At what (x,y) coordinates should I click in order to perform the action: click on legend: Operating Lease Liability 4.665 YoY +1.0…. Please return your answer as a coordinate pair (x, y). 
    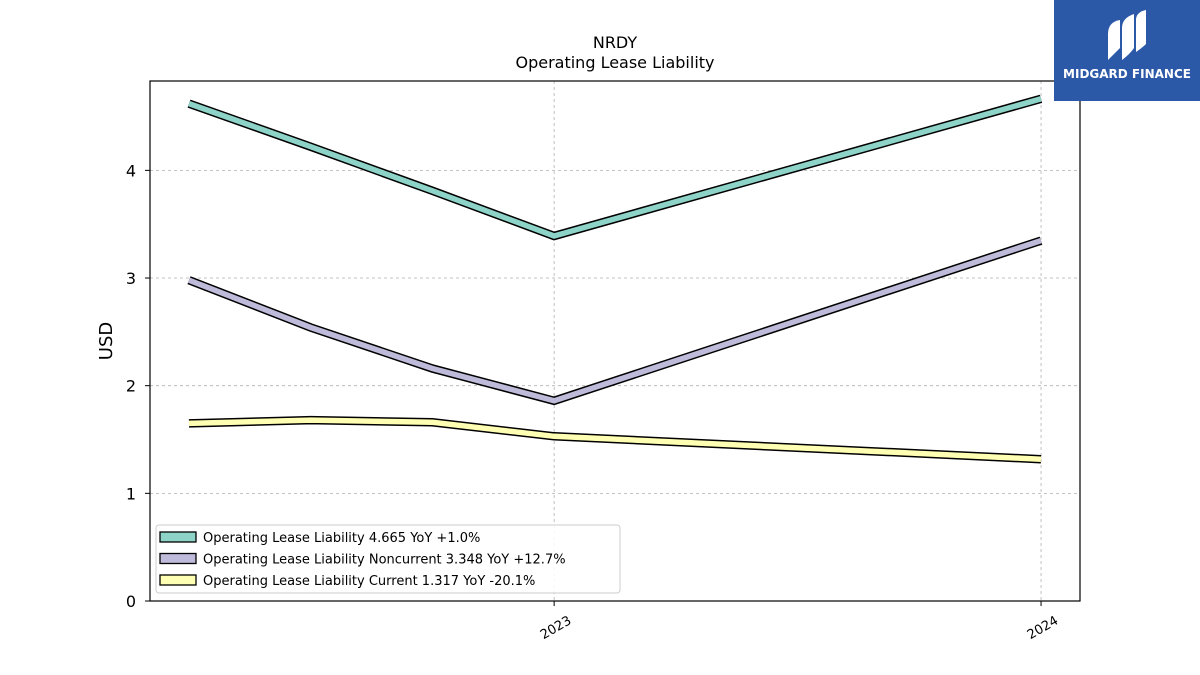
    Looking at the image, I should click on (388, 559).